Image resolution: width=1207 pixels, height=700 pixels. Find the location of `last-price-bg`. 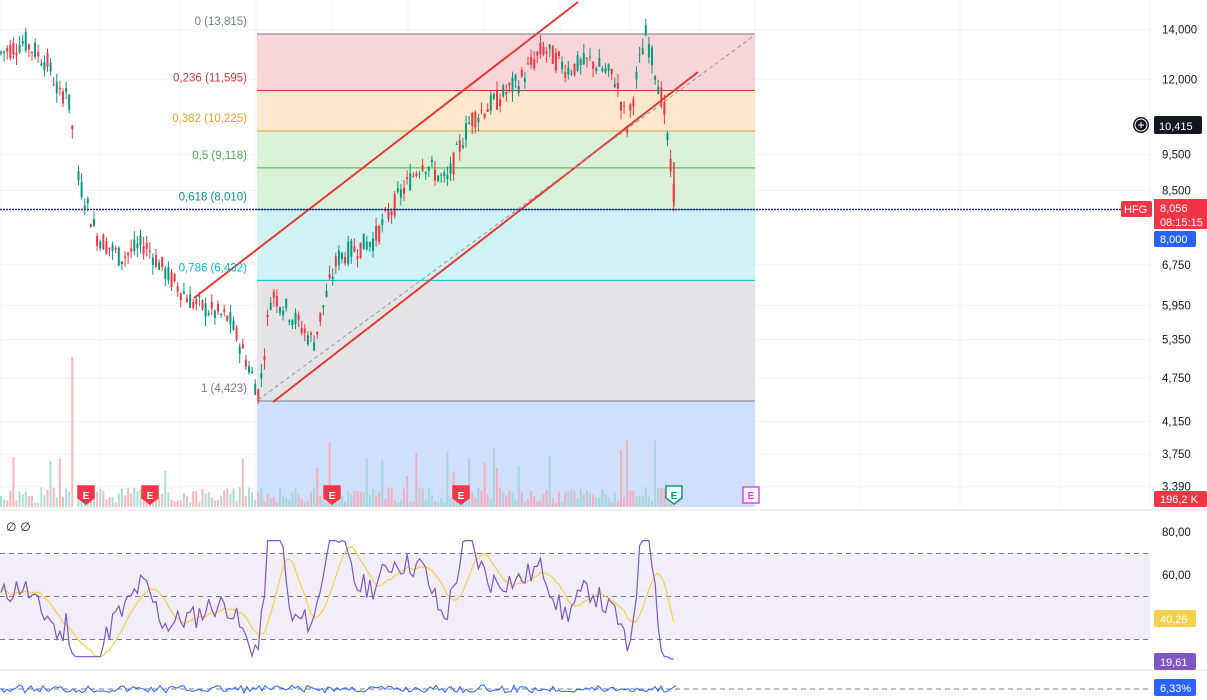

last-price-bg is located at coordinates (1180, 214).